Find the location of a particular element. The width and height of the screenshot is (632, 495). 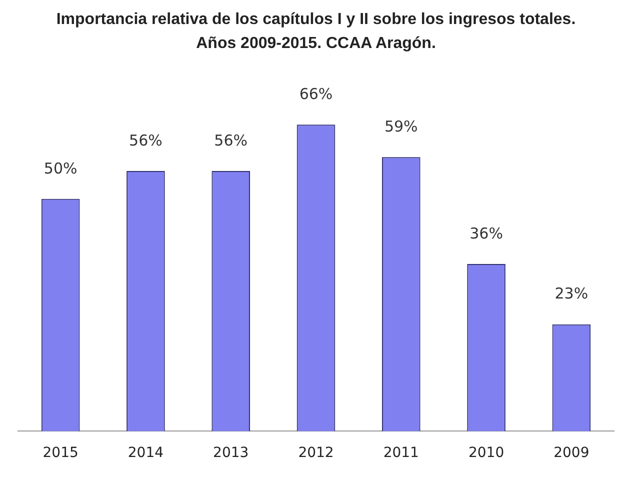

x-tick-label: 2012 is located at coordinates (316, 453).